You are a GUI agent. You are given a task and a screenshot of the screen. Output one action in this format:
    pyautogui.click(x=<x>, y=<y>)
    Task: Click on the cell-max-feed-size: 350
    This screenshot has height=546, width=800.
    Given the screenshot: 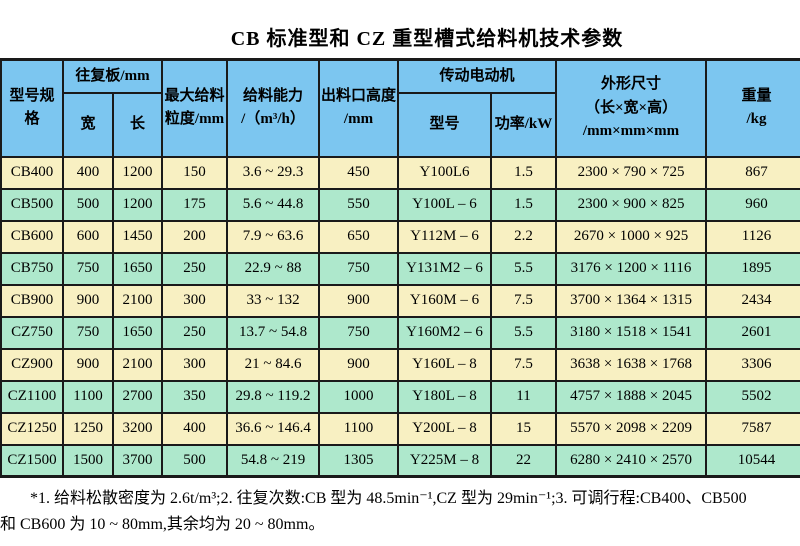 What is the action you would take?
    pyautogui.click(x=195, y=396)
    